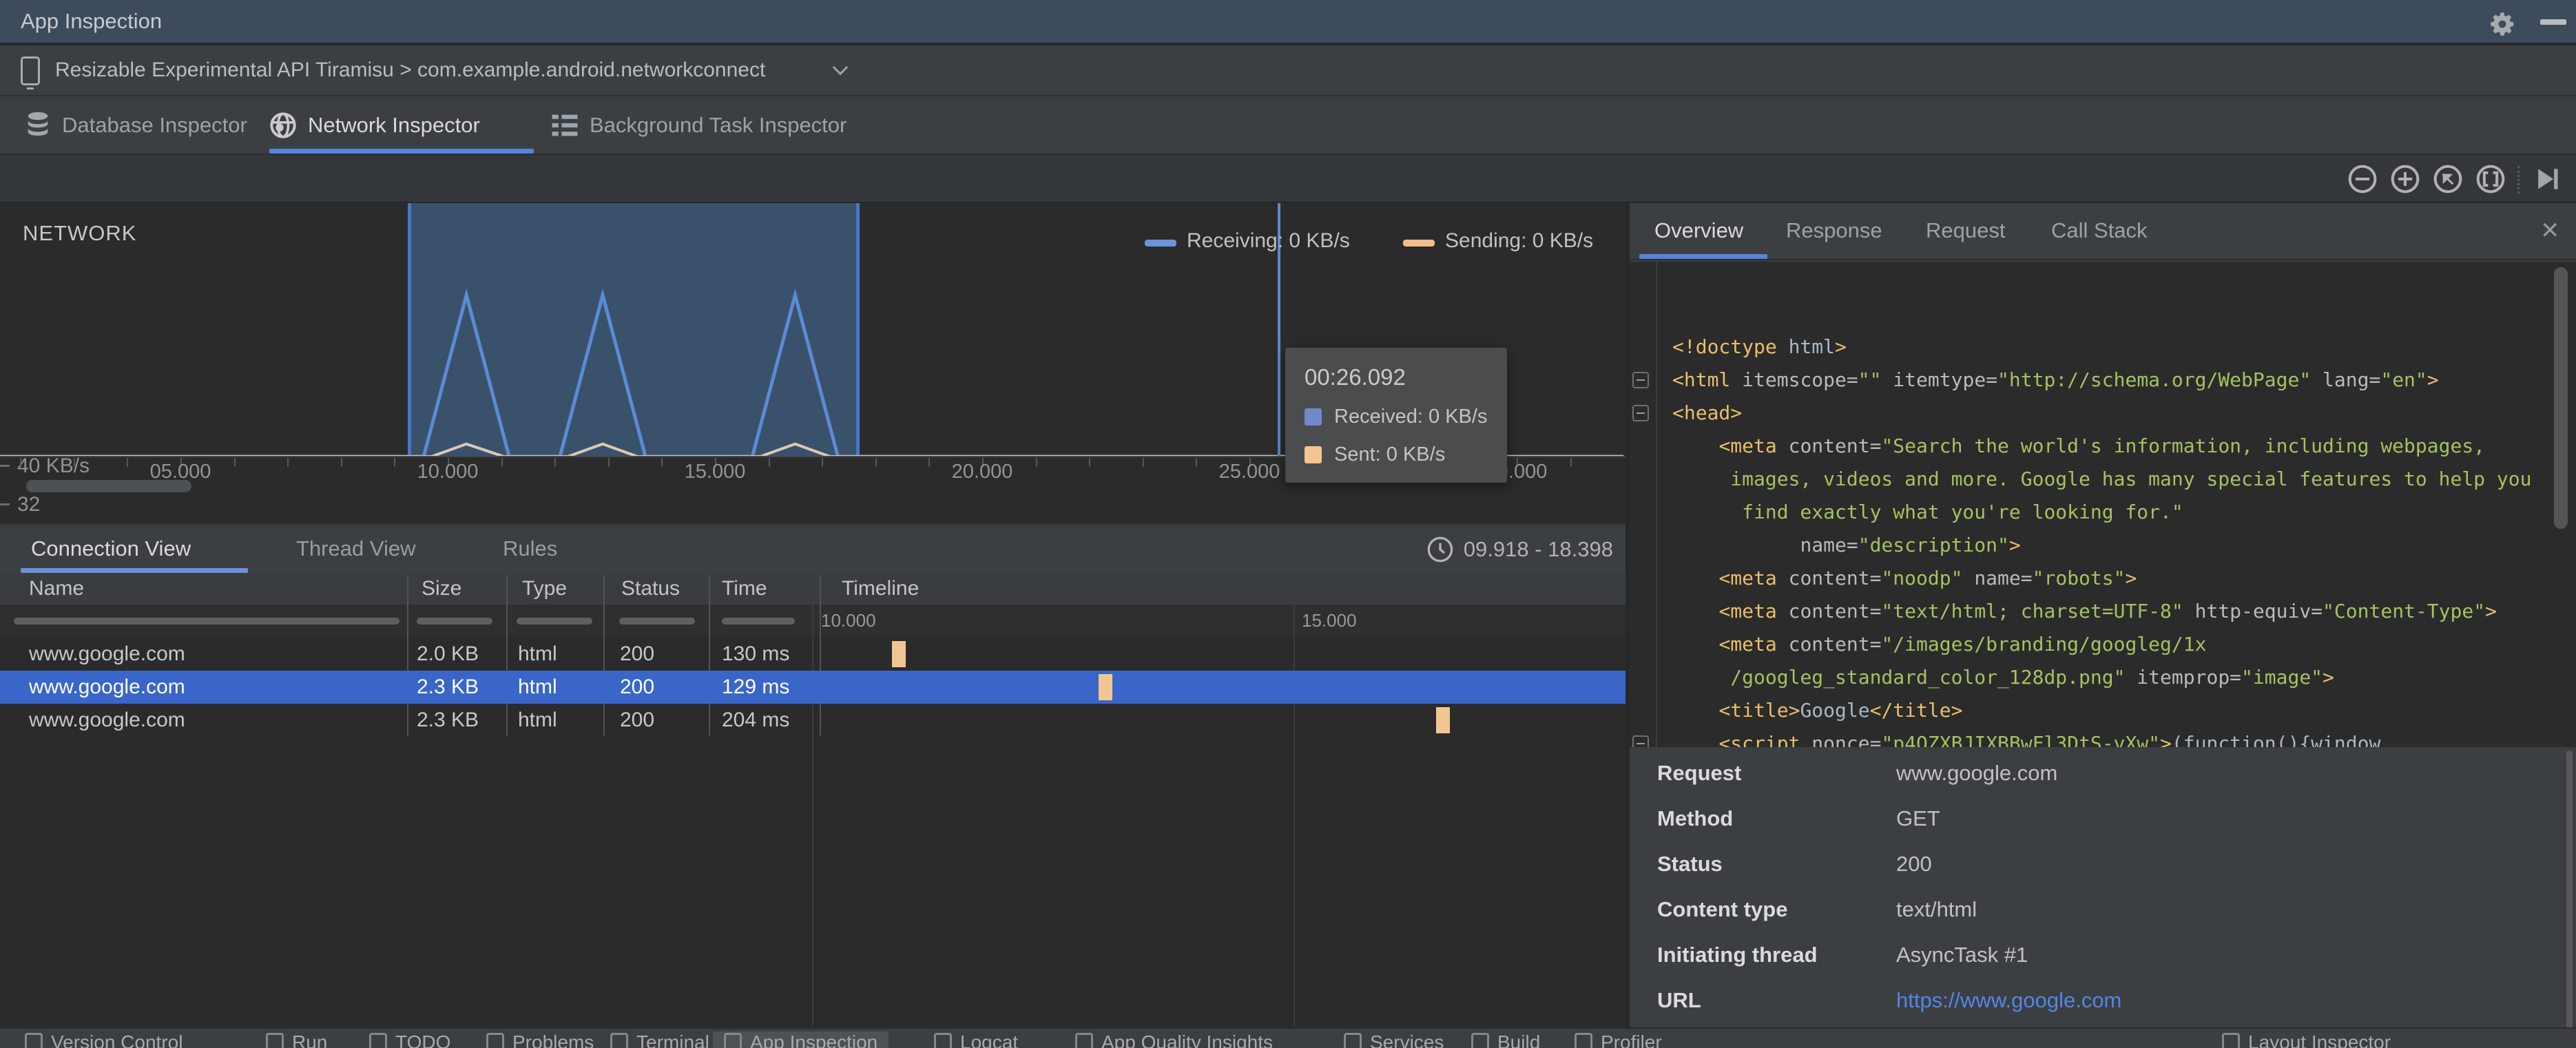  Describe the element at coordinates (108, 486) in the screenshot. I see `chart-horizontal-scrollbar` at that location.